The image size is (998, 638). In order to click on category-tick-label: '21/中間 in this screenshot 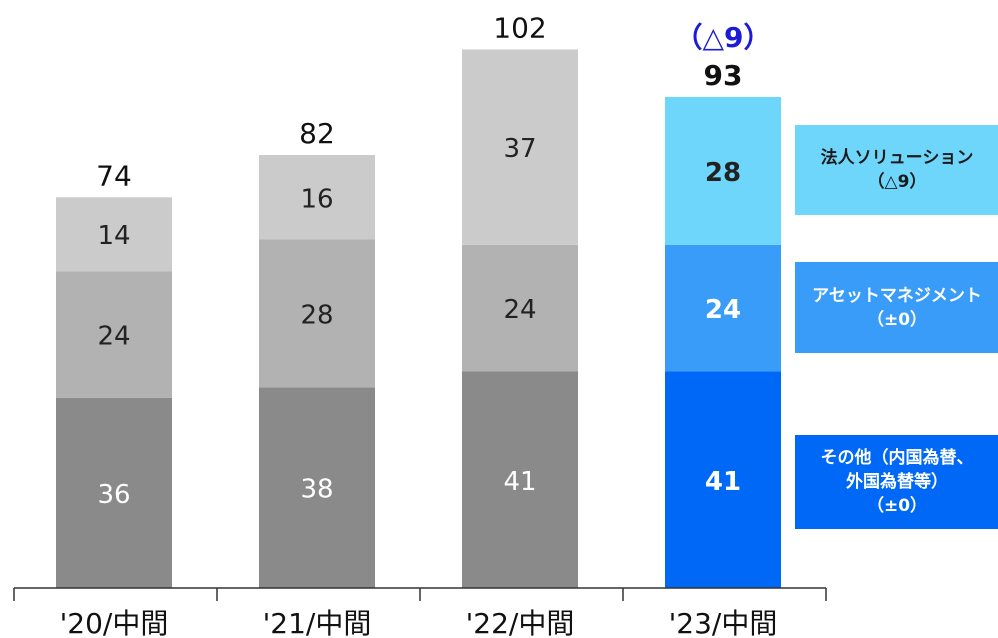, I will do `click(317, 622)`.